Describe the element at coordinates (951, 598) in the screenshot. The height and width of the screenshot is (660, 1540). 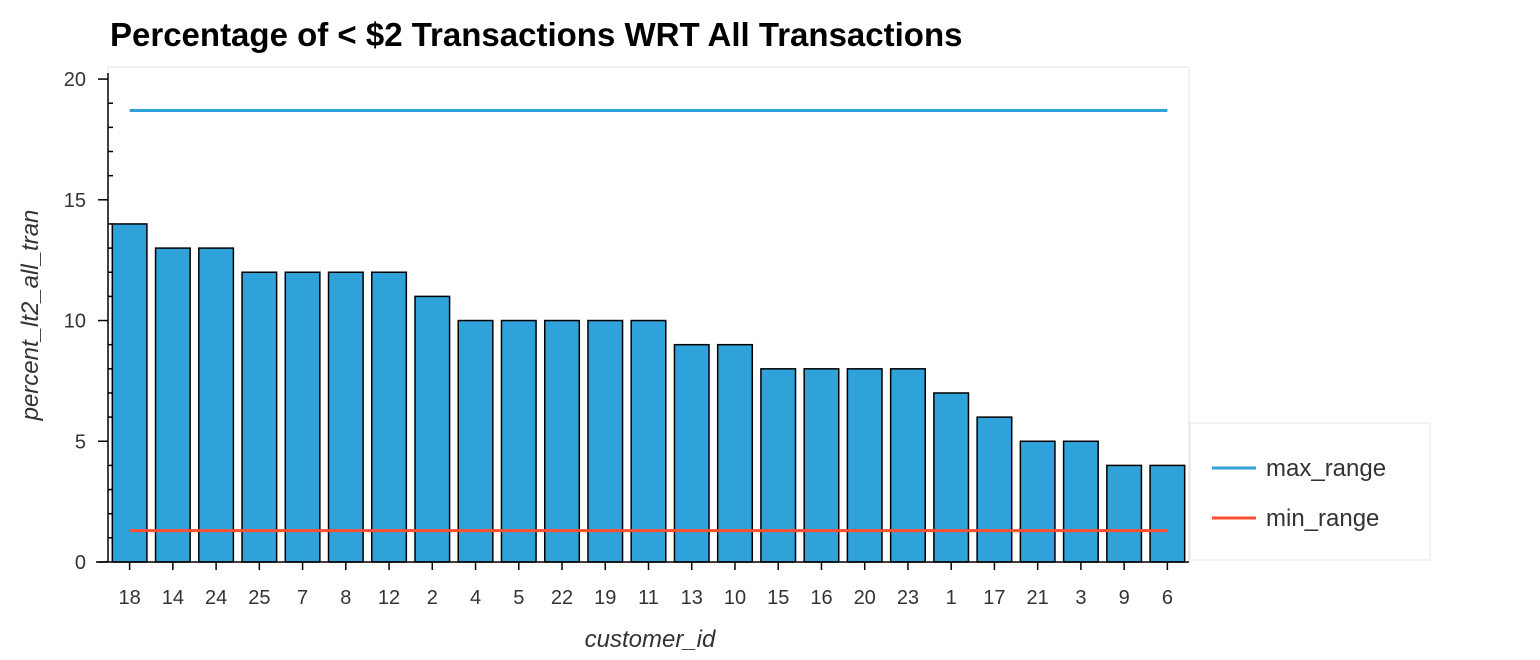
I see `x-tick-label: 1` at that location.